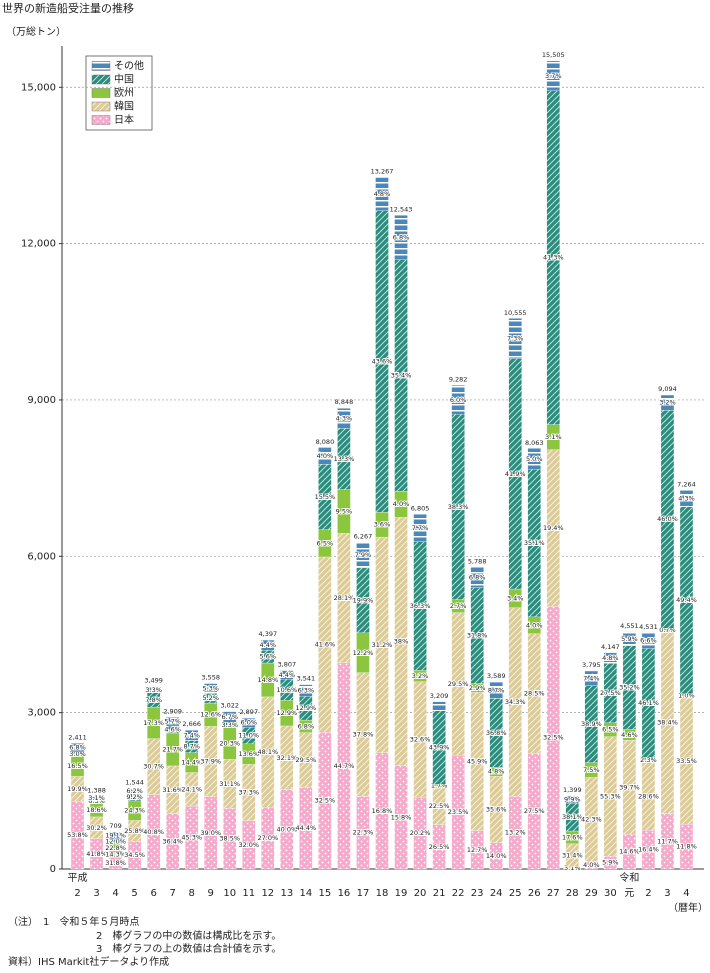 Image resolution: width=710 pixels, height=973 pixels. What do you see at coordinates (344, 459) in the screenshot?
I see `segment-label: 13.3%` at bounding box center [344, 459].